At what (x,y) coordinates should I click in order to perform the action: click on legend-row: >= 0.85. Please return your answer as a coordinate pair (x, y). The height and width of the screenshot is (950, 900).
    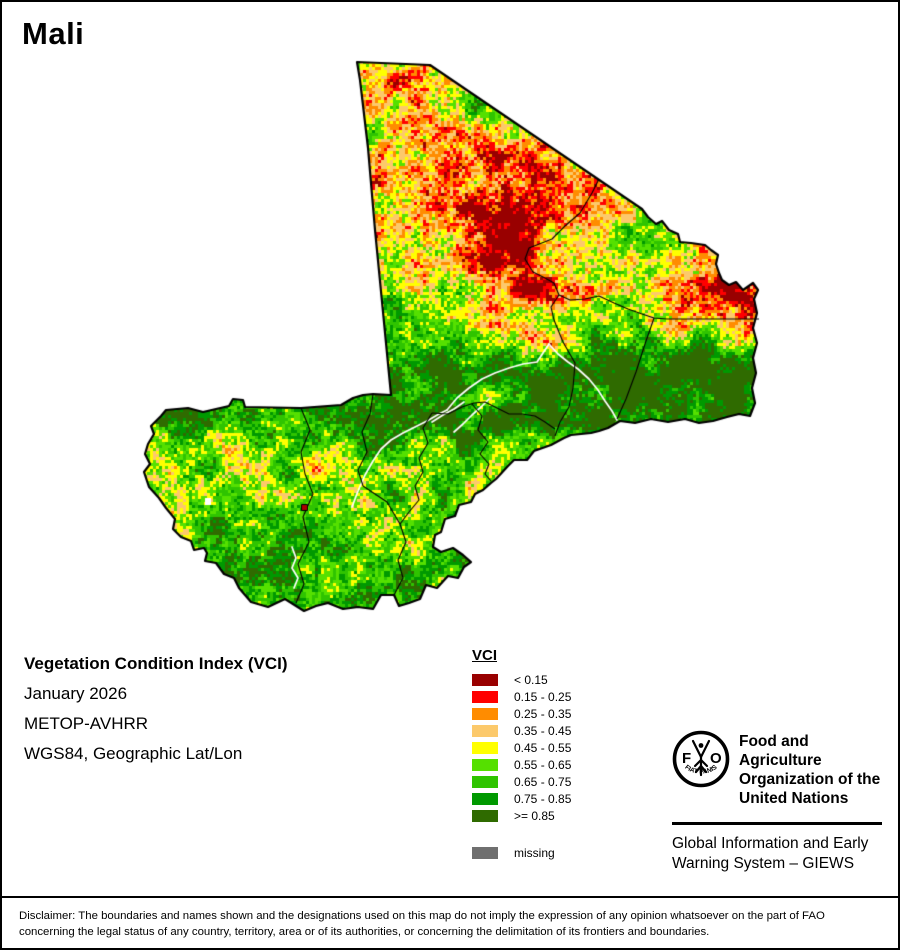
    Looking at the image, I should click on (521, 815).